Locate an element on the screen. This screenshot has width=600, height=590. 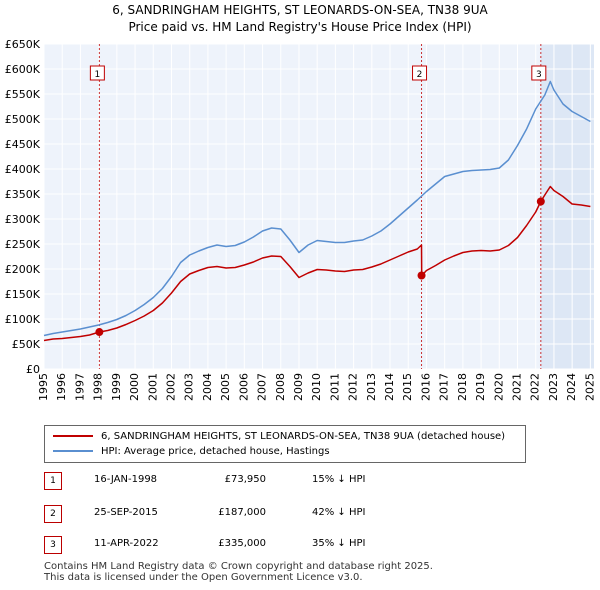
x-tick-label: 2024 is located at coordinates (571, 387).